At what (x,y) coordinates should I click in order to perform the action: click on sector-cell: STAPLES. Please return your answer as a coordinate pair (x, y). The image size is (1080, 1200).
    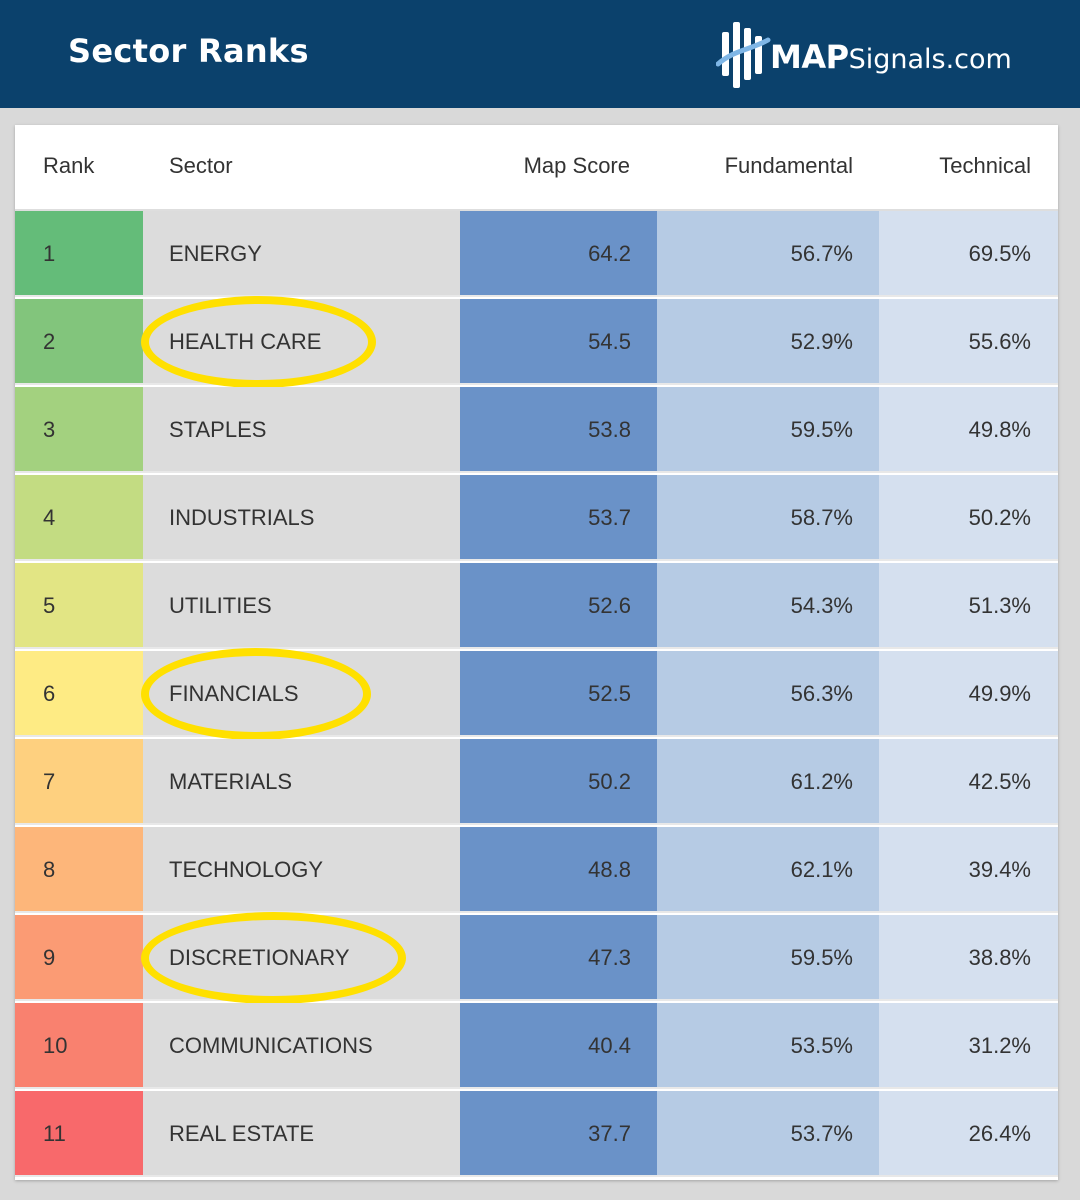
    Looking at the image, I should click on (301, 430).